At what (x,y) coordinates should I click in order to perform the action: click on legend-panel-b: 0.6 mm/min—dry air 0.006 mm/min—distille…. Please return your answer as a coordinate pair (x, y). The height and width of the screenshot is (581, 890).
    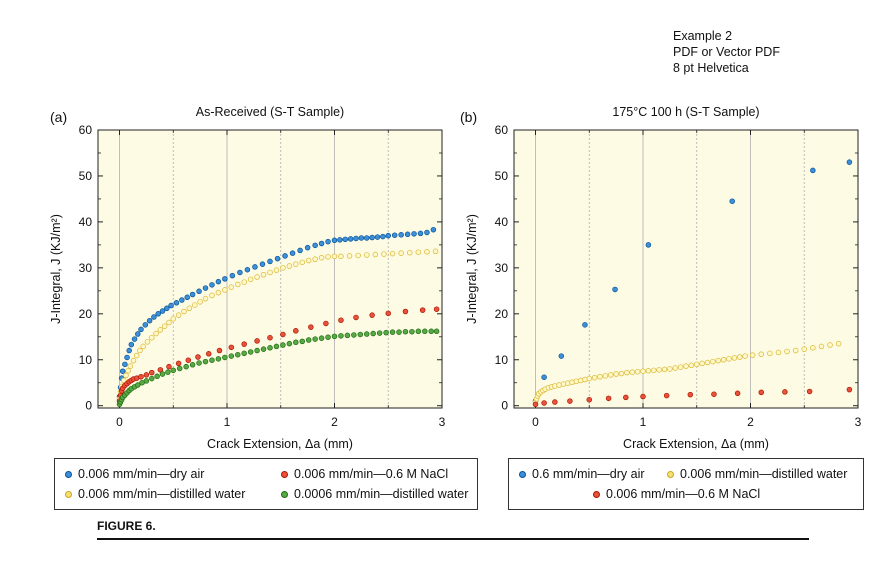
    Looking at the image, I should click on (686, 484).